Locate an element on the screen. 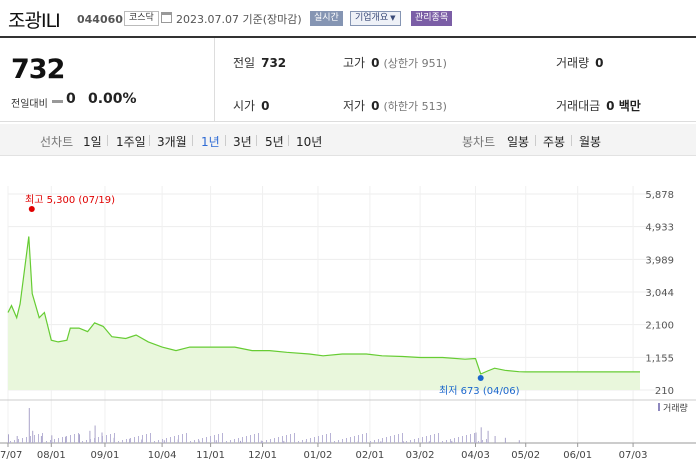 This screenshot has height=473, width=696. tab-candle-weekly: 주봉 is located at coordinates (554, 142).